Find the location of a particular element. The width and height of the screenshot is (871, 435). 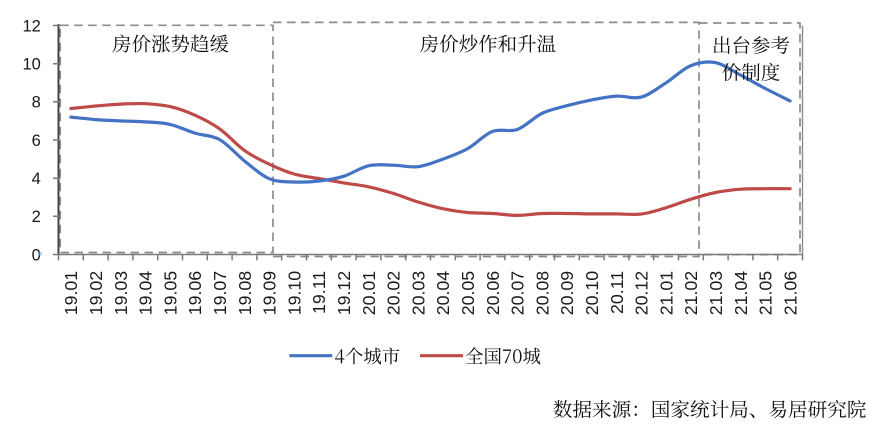

svg-text: 20.02 is located at coordinates (394, 293).